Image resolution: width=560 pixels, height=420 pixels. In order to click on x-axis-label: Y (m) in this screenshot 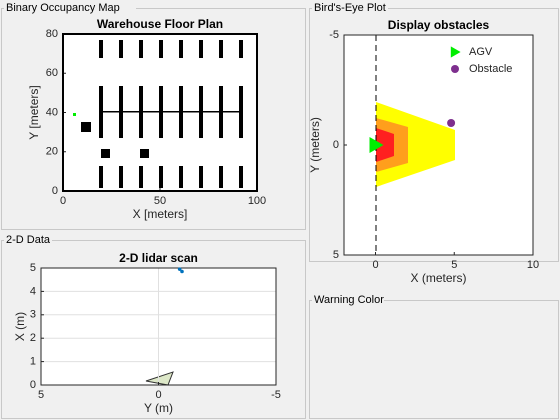, I will do `click(158, 408)`.